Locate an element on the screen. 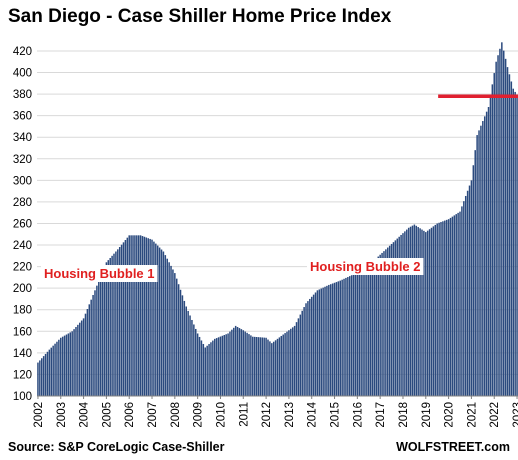  annotation-1-background is located at coordinates (99, 273).